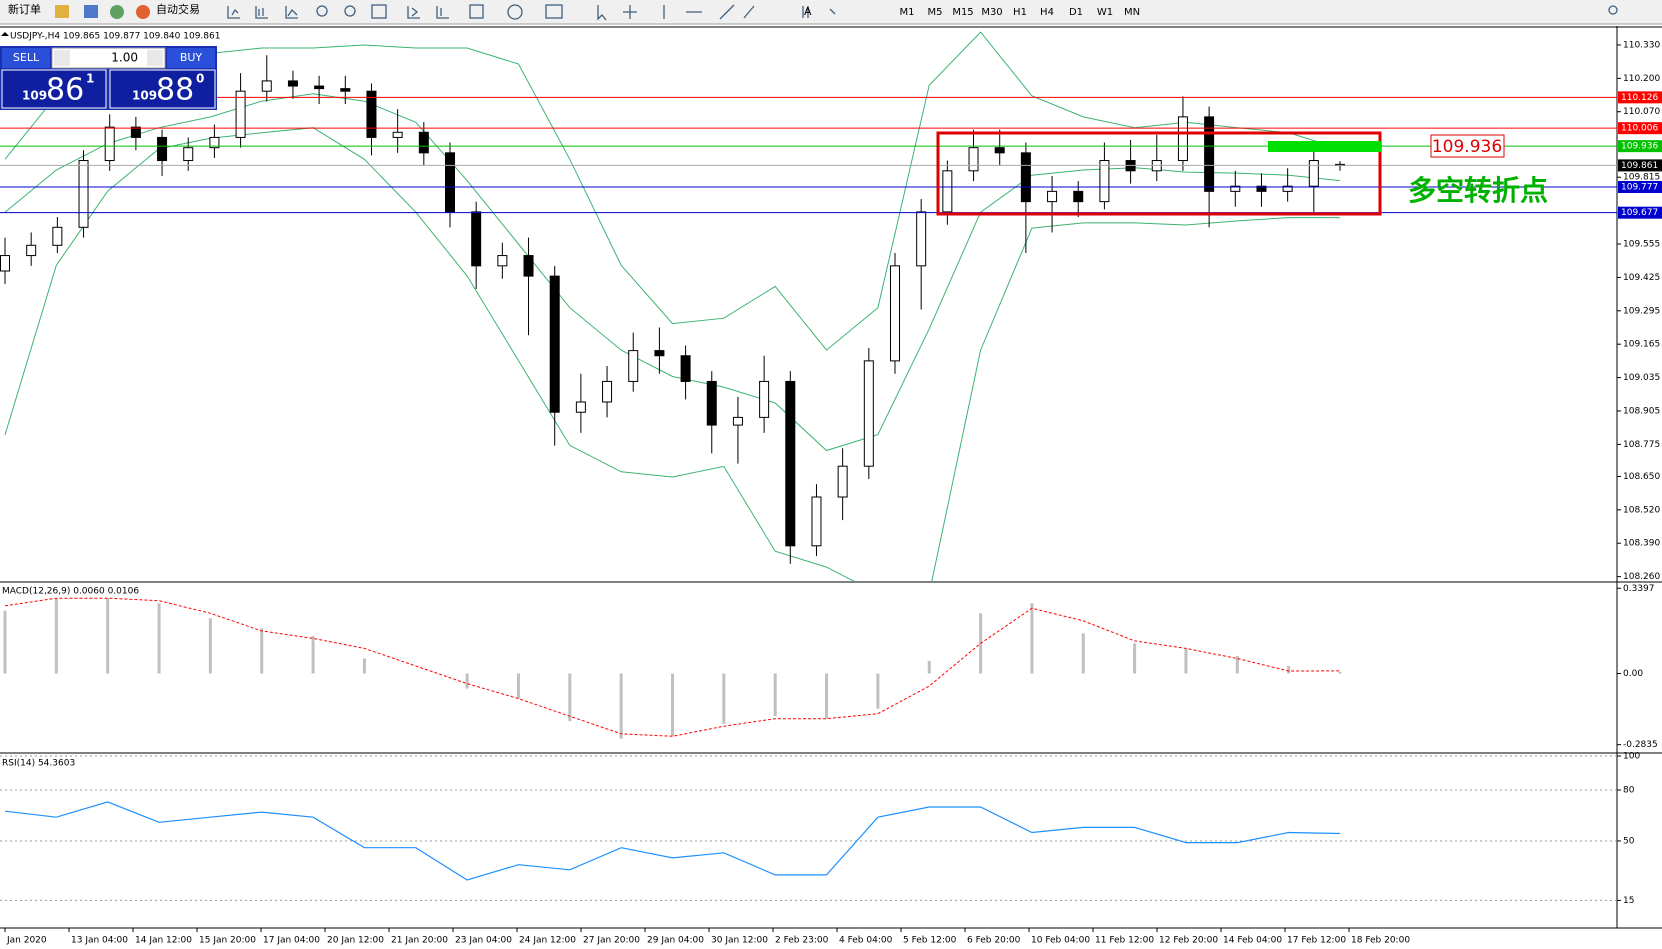 The width and height of the screenshot is (1662, 949). Describe the element at coordinates (90, 79) in the screenshot. I see `bid-sup: 1` at that location.